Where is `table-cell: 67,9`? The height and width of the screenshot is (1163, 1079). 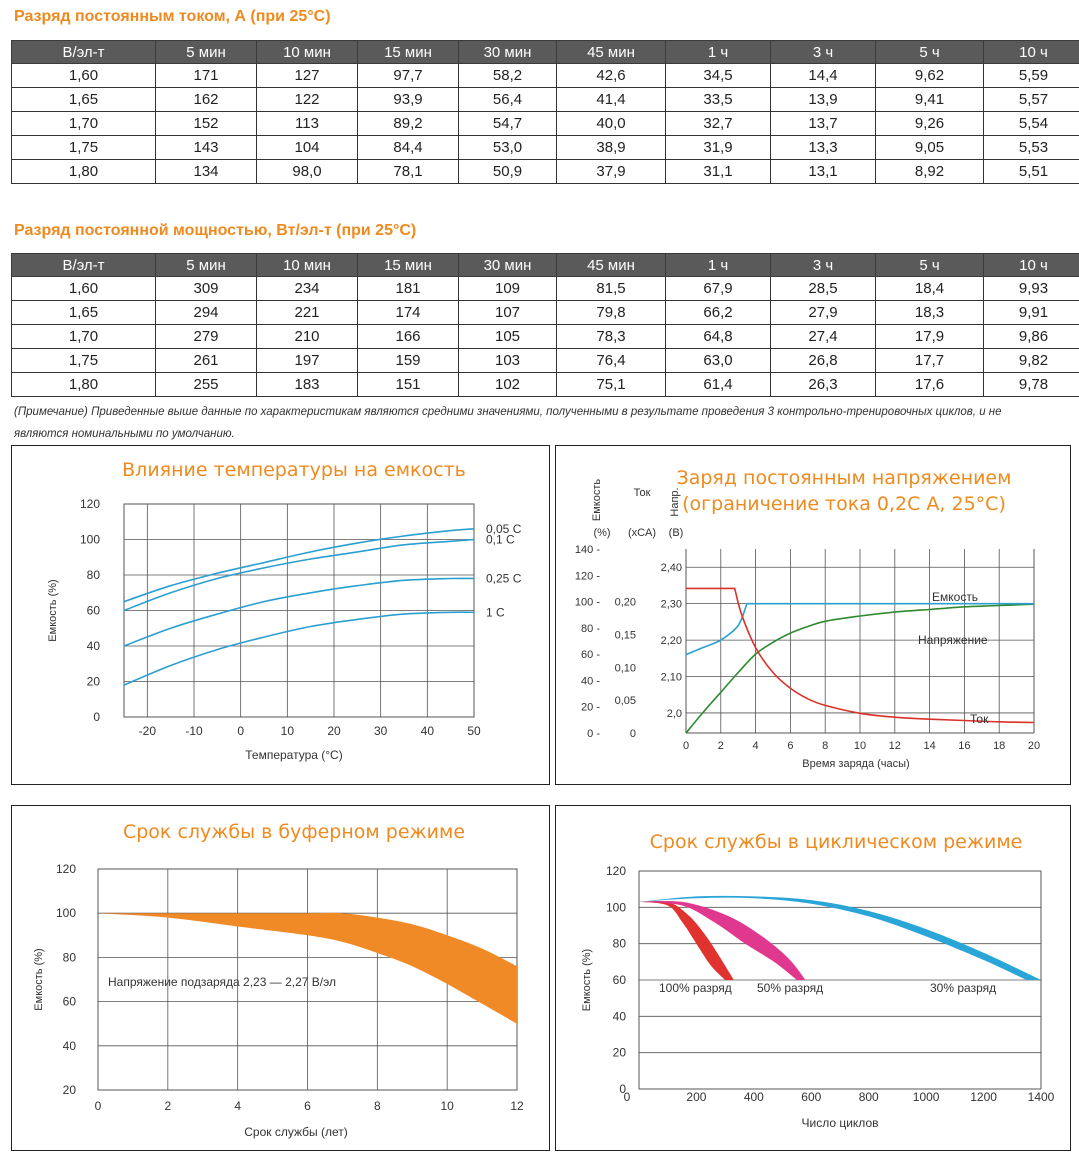 table-cell: 67,9 is located at coordinates (718, 288).